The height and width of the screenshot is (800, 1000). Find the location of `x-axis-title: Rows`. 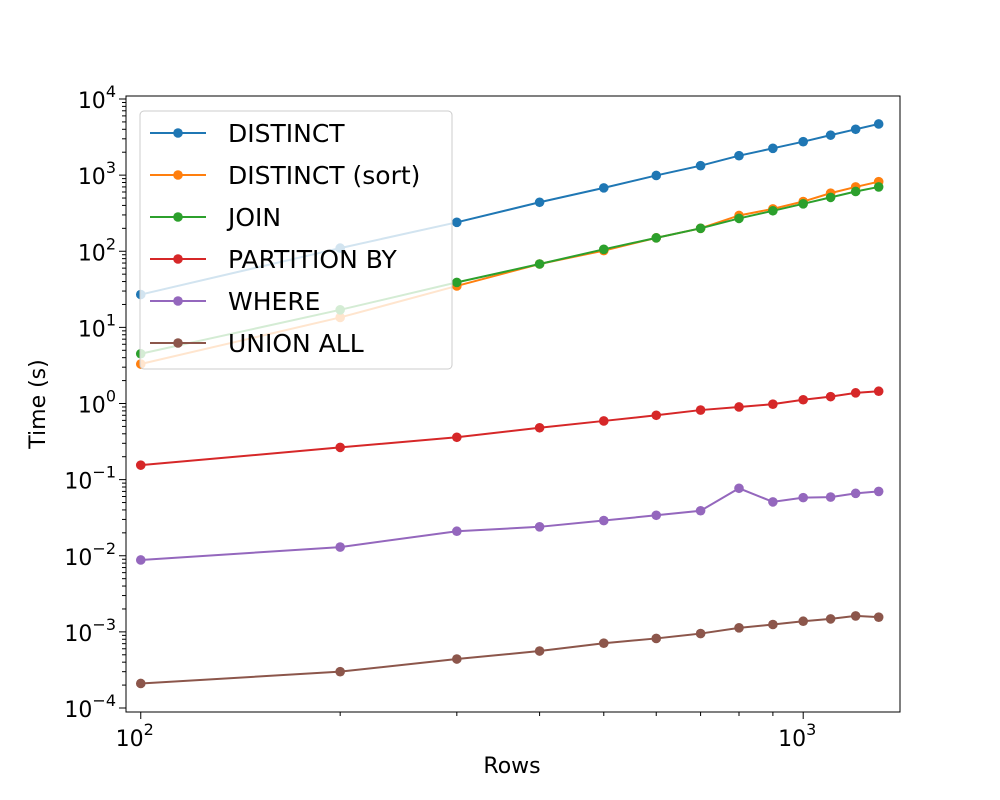

x-axis-title: Rows is located at coordinates (511, 766).